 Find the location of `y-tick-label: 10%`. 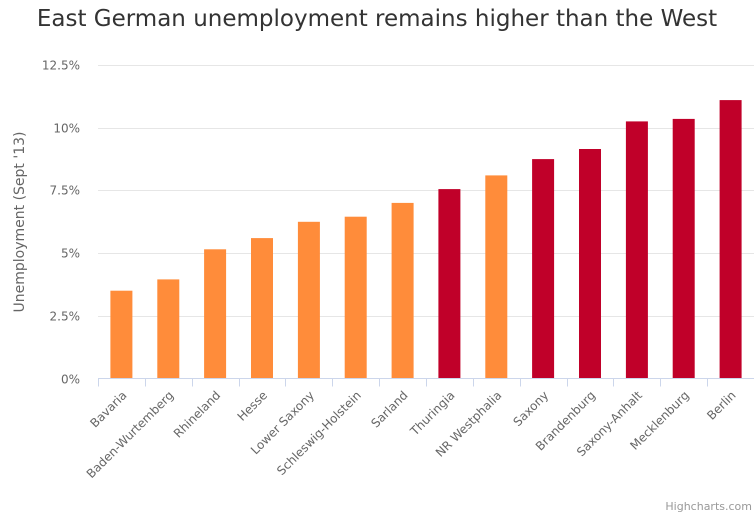

y-tick-label: 10% is located at coordinates (66, 129).